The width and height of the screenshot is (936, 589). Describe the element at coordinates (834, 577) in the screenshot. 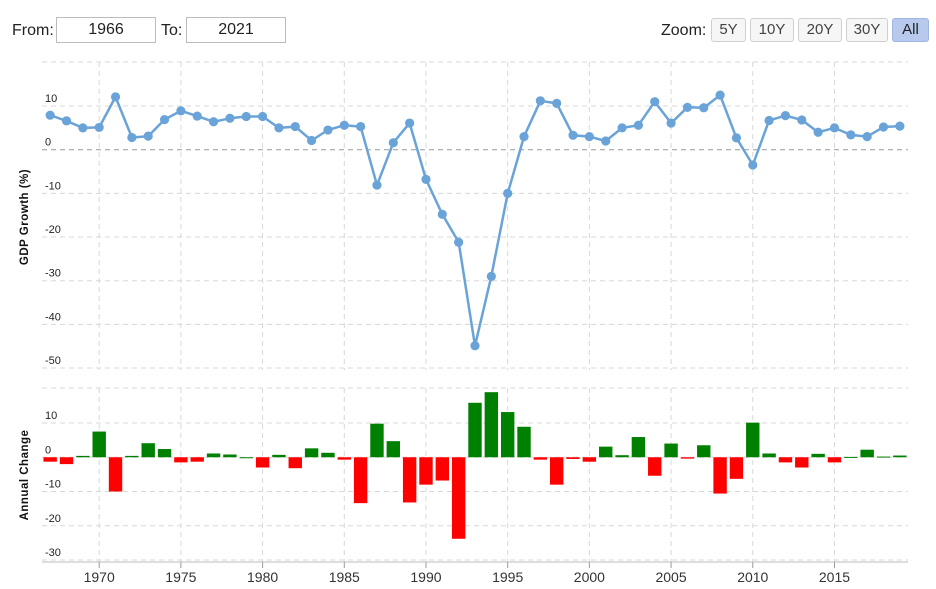

I see `x-axis-tick-label: 2015` at that location.